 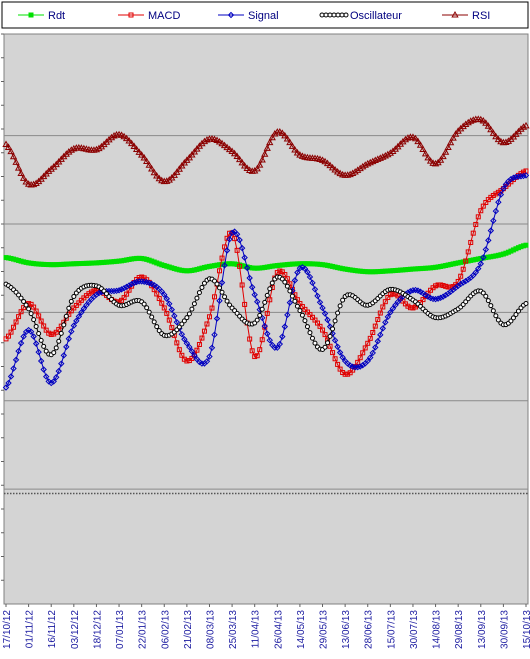 What do you see at coordinates (526, 245) in the screenshot?
I see `point-rdt` at bounding box center [526, 245].